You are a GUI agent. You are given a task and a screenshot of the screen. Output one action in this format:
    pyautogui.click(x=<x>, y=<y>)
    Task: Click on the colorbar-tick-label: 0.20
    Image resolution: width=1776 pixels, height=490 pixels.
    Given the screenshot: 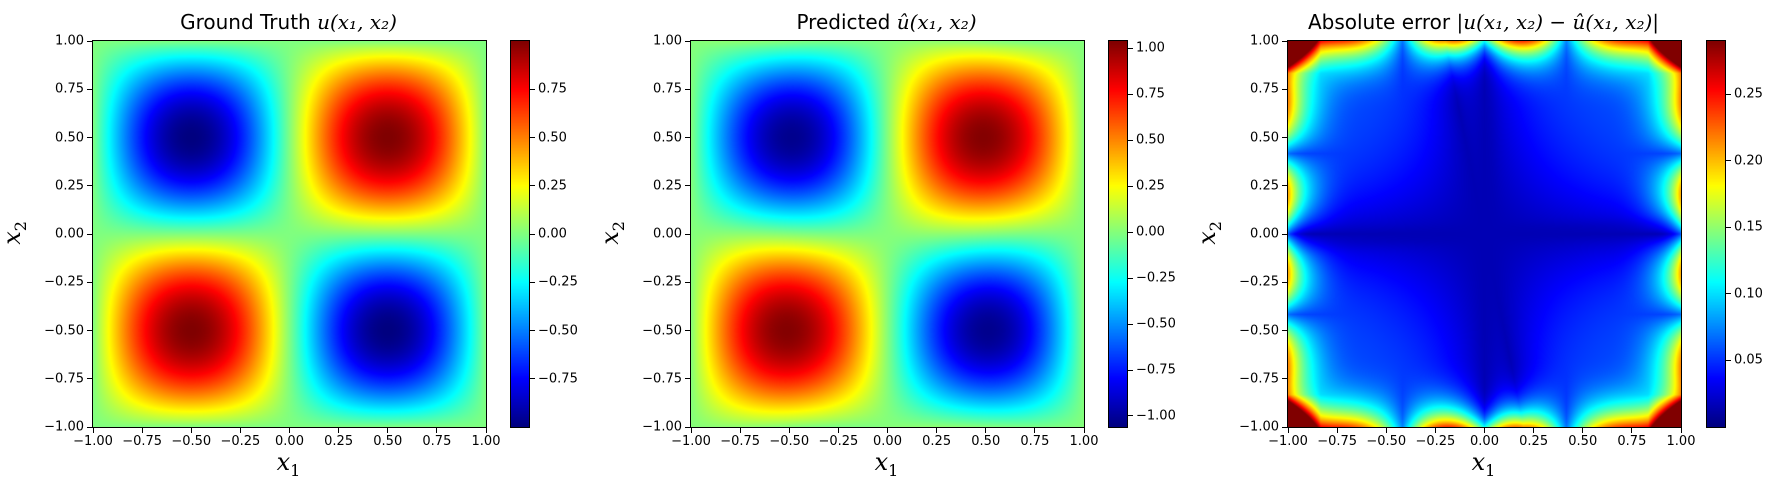 What is the action you would take?
    pyautogui.click(x=1748, y=161)
    